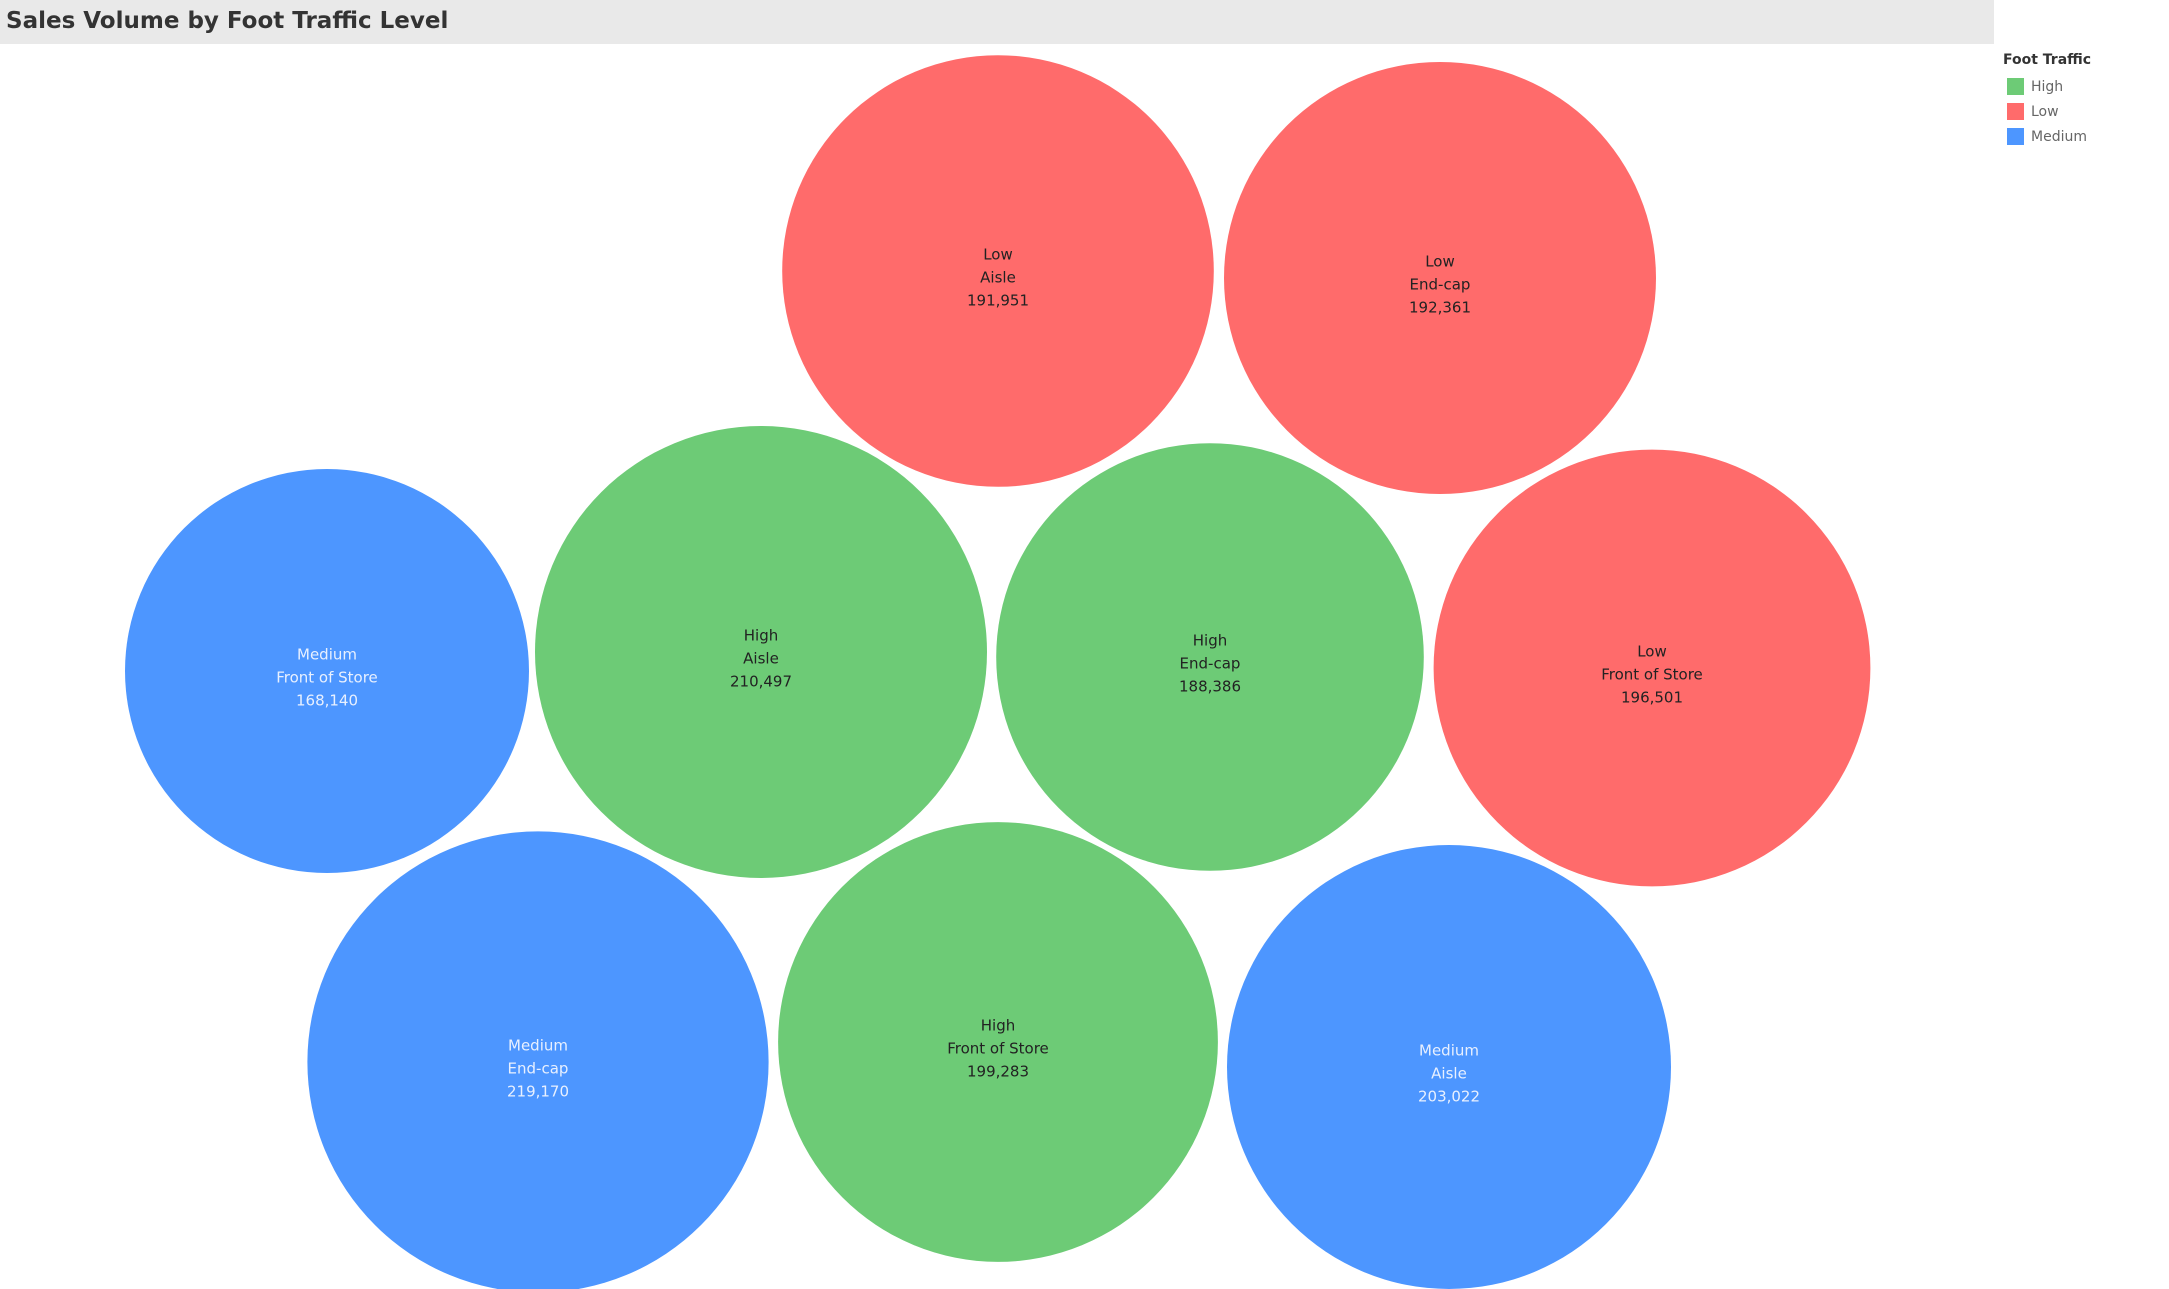 The width and height of the screenshot is (2169, 1289). I want to click on bubble-value-label: 210,497, so click(761, 682).